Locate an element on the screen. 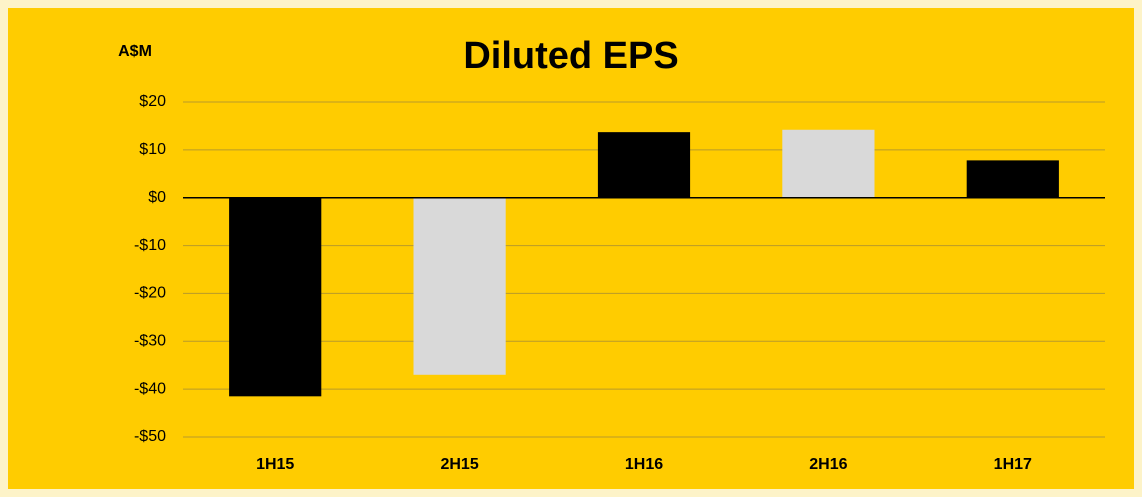 The image size is (1142, 497). x-tick-label: 1H16 is located at coordinates (644, 464).